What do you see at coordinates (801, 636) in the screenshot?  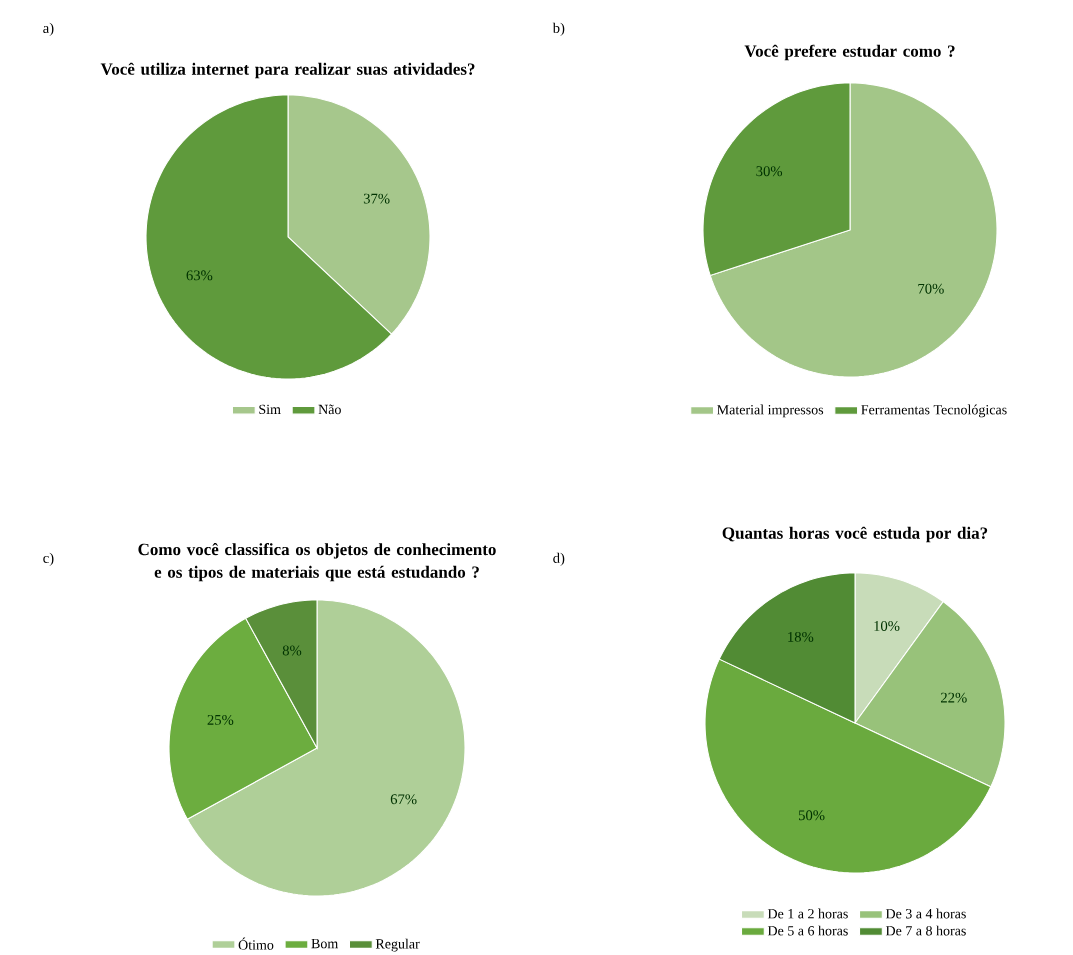 I see `data-label: 18%` at bounding box center [801, 636].